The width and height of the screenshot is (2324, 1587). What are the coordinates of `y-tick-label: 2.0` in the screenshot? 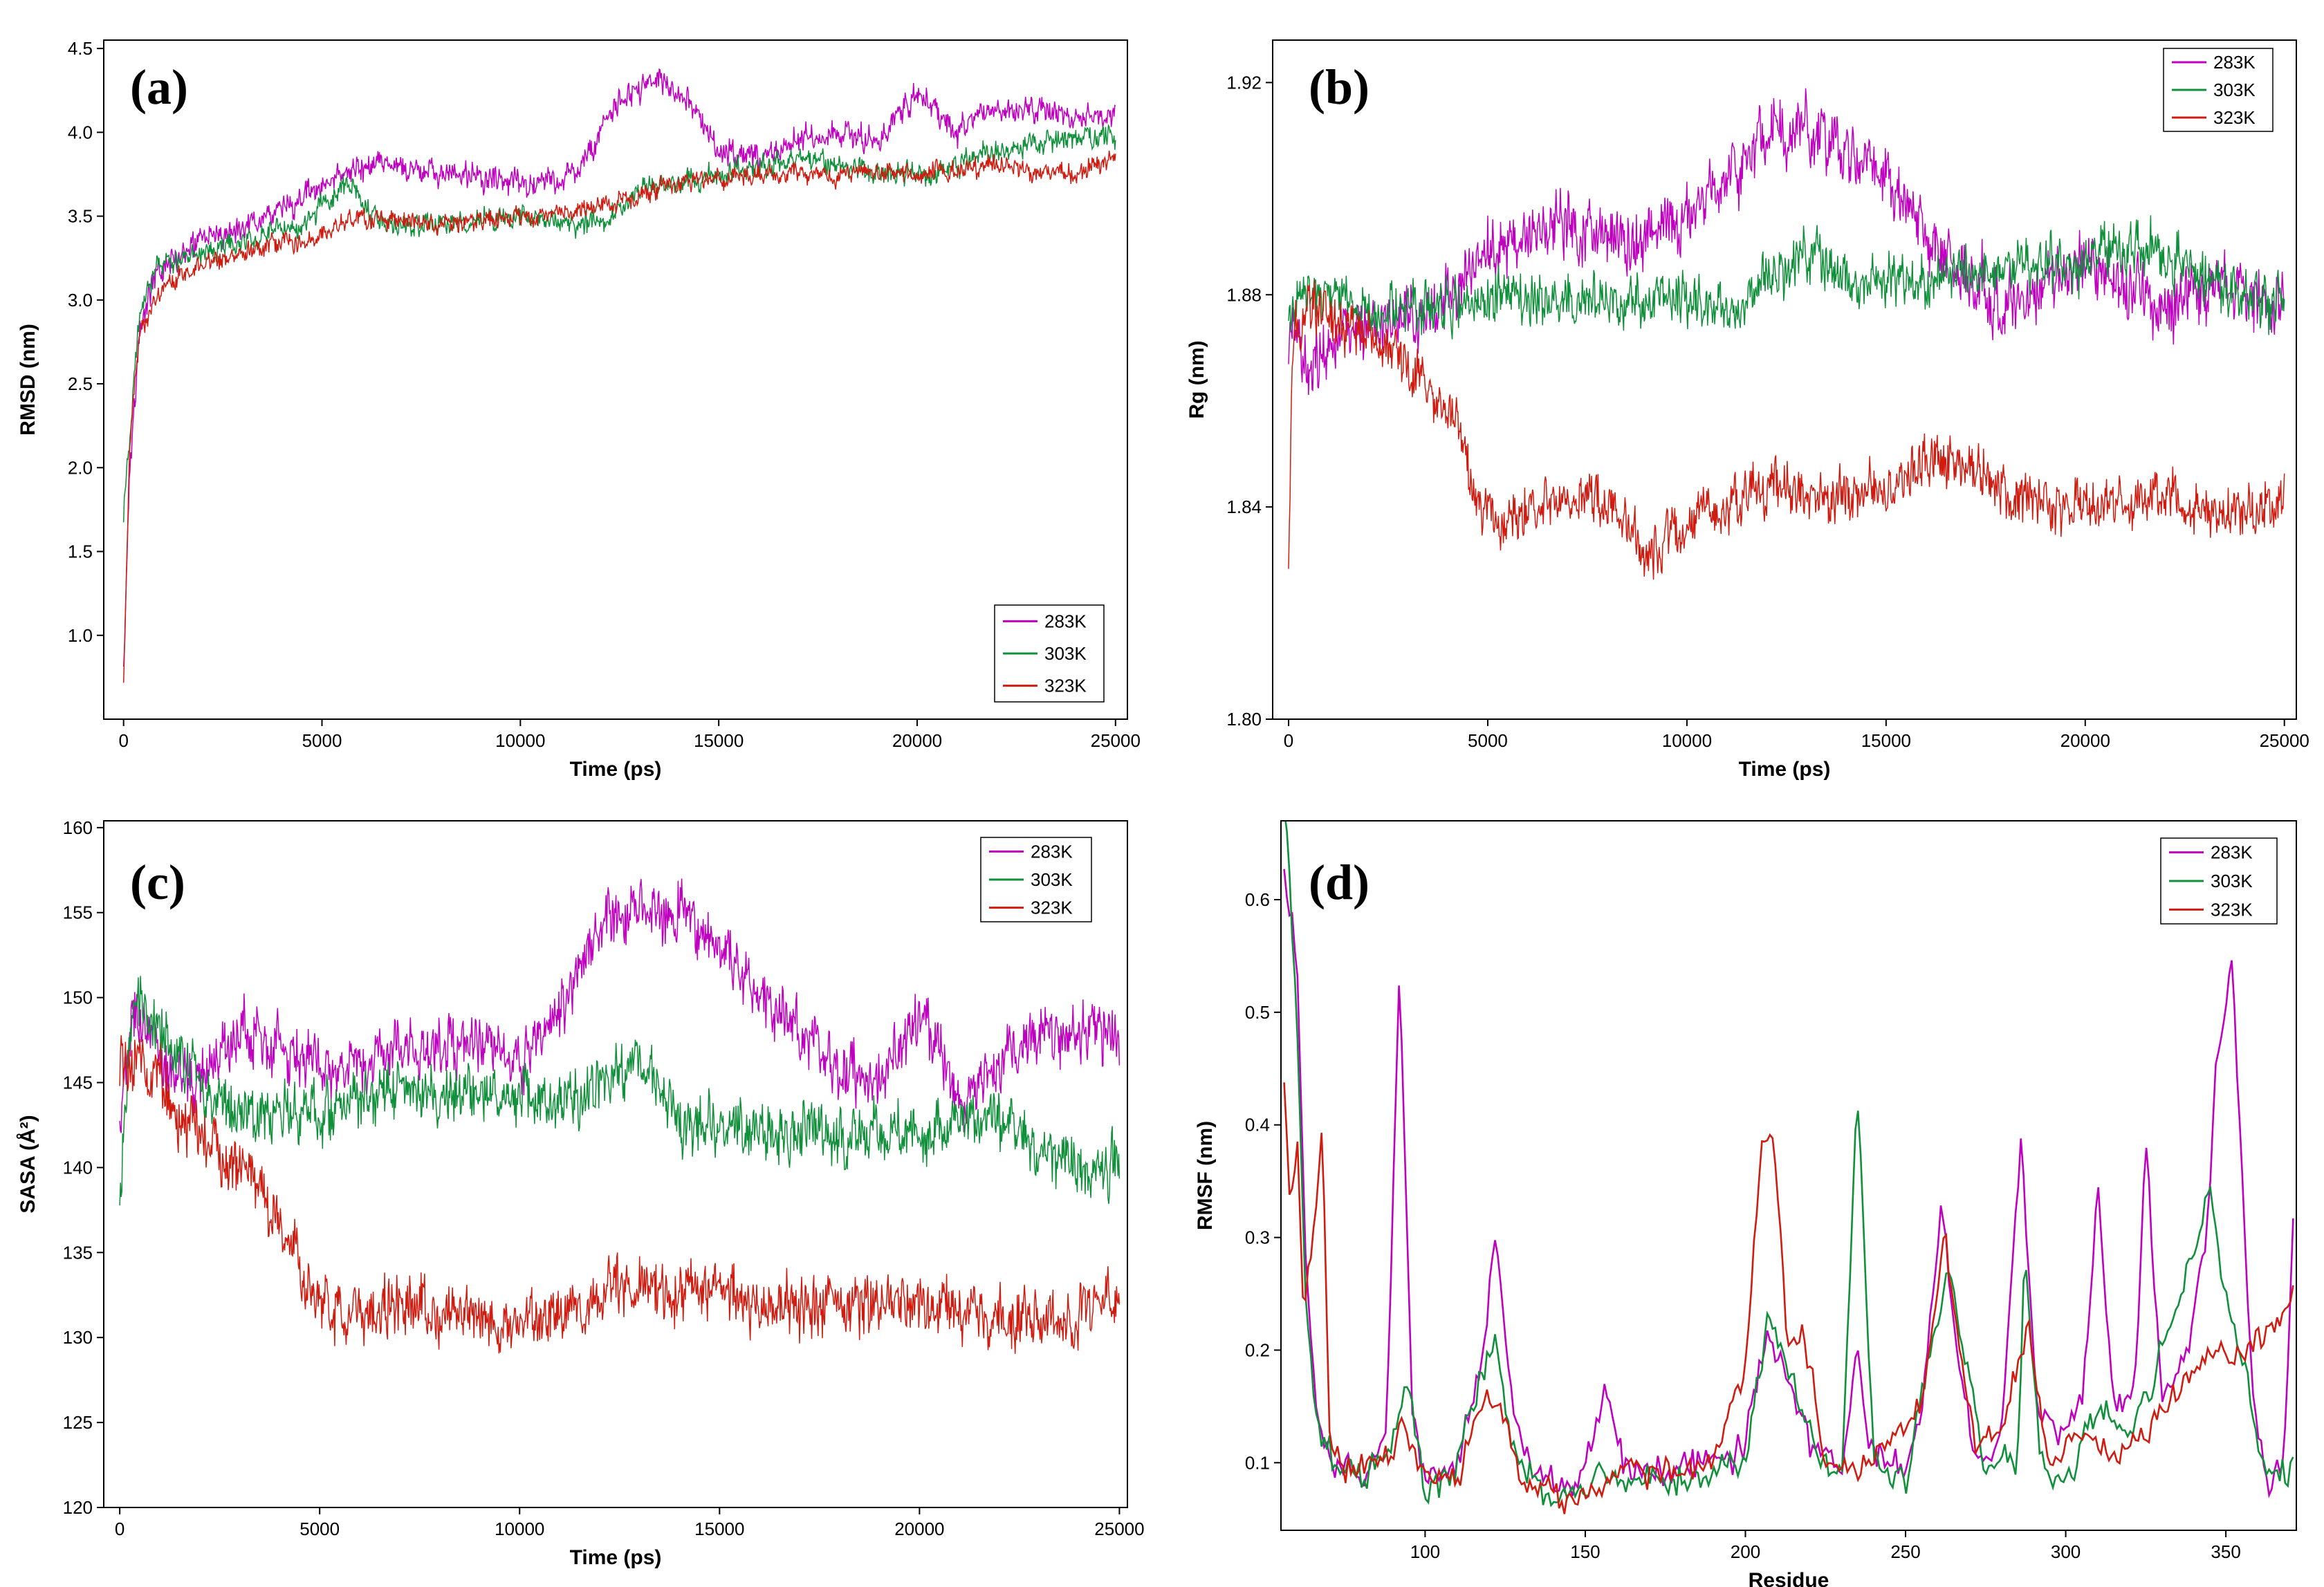 It's located at (80, 467).